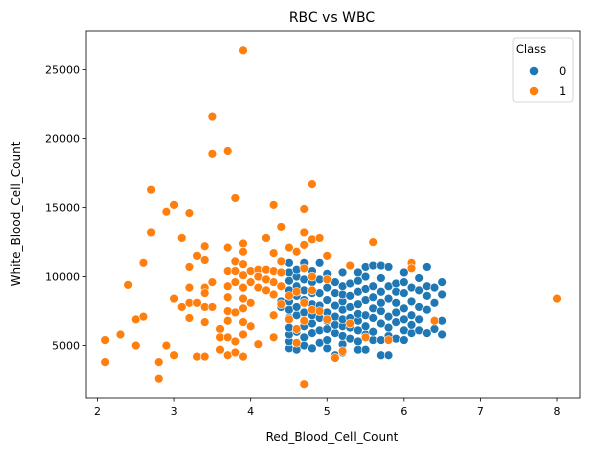  Describe the element at coordinates (16, 213) in the screenshot. I see `y-axis-label: White_Blood_Cell_Count` at that location.